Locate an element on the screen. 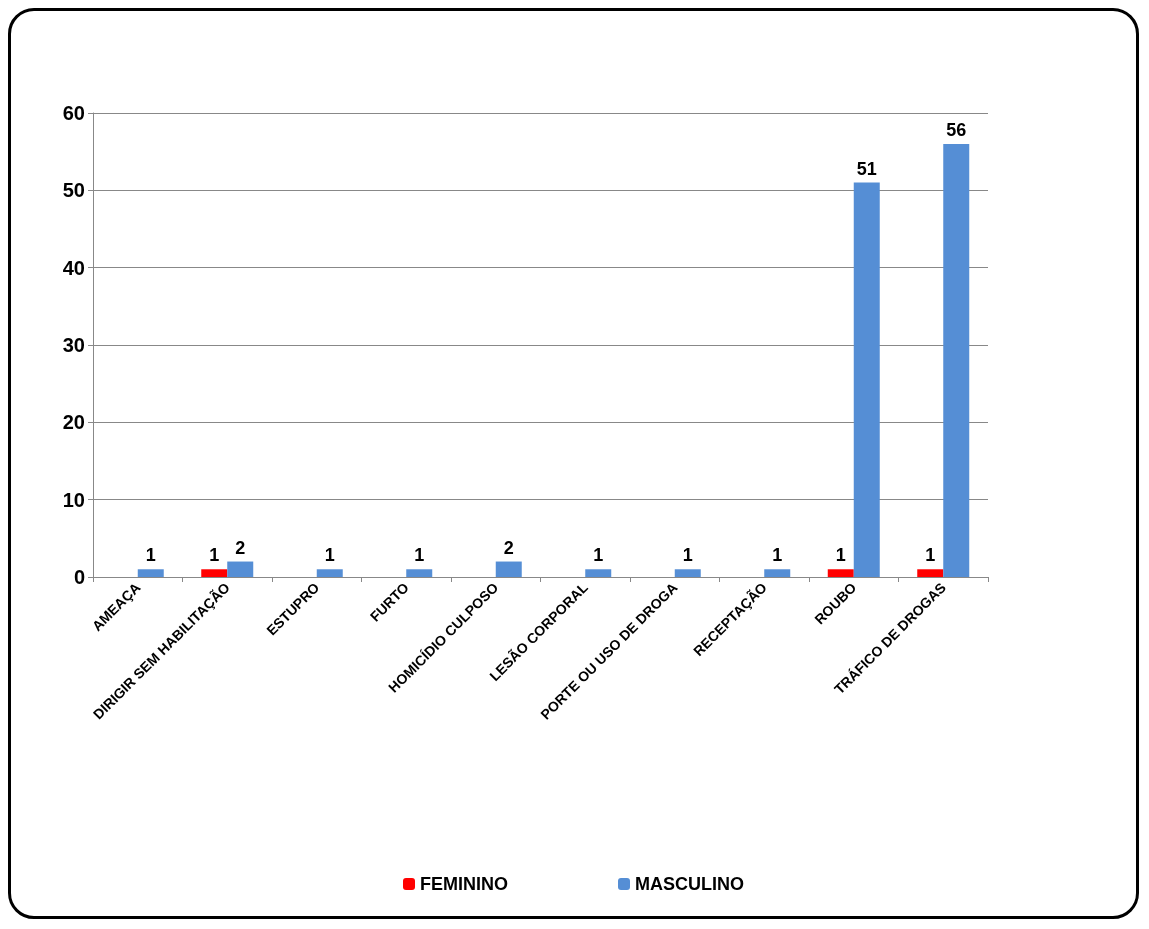  y-tick-label: 60 is located at coordinates (73, 113).